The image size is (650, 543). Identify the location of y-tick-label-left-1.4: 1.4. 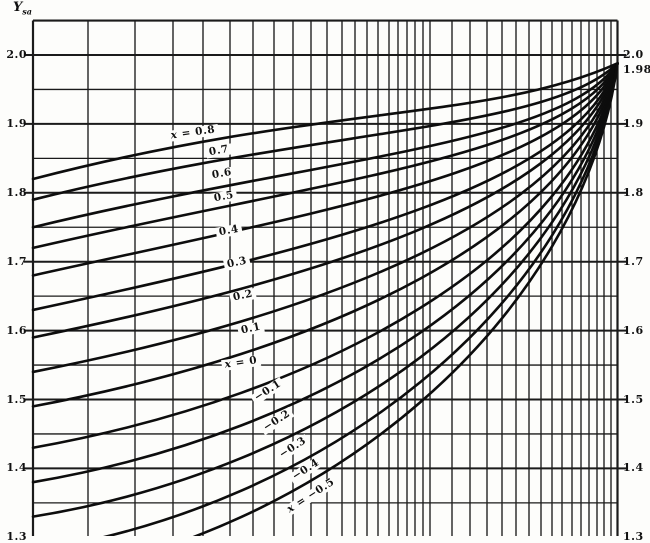
(16, 468).